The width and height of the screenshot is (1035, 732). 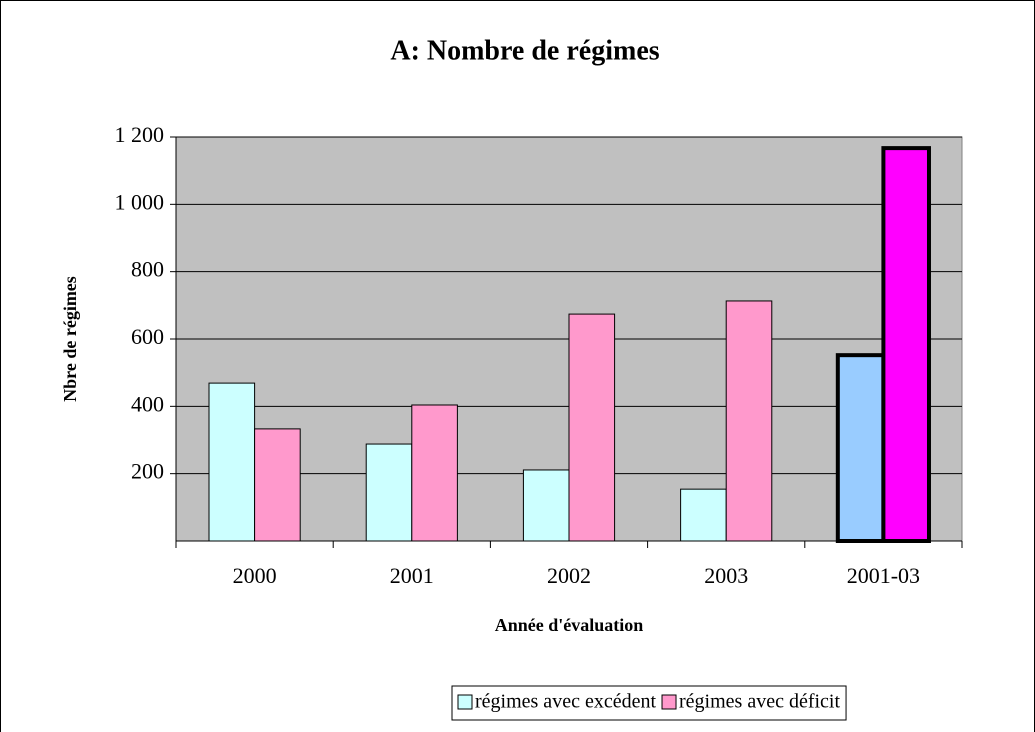 What do you see at coordinates (147, 336) in the screenshot?
I see `y-tick-label: 600` at bounding box center [147, 336].